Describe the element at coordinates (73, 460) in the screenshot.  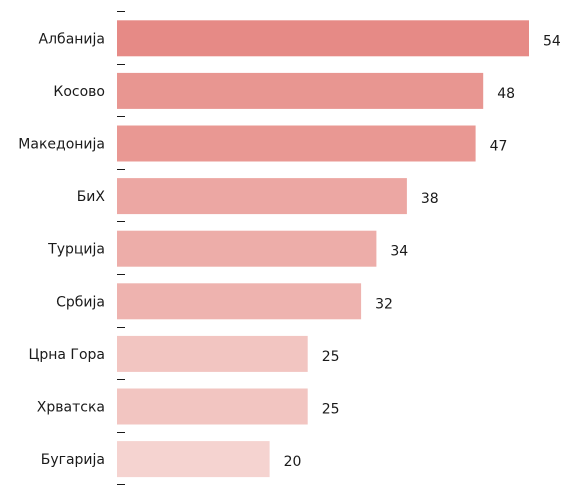
I see `category-label: Бугарија` at that location.